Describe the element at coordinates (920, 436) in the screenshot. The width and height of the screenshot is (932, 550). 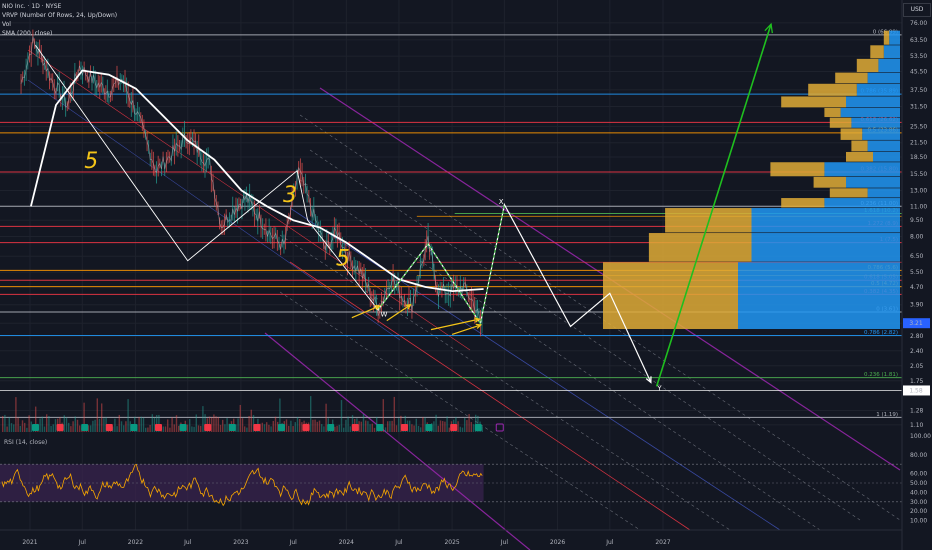
I see `rsi-tick-label: 100.00` at that location.